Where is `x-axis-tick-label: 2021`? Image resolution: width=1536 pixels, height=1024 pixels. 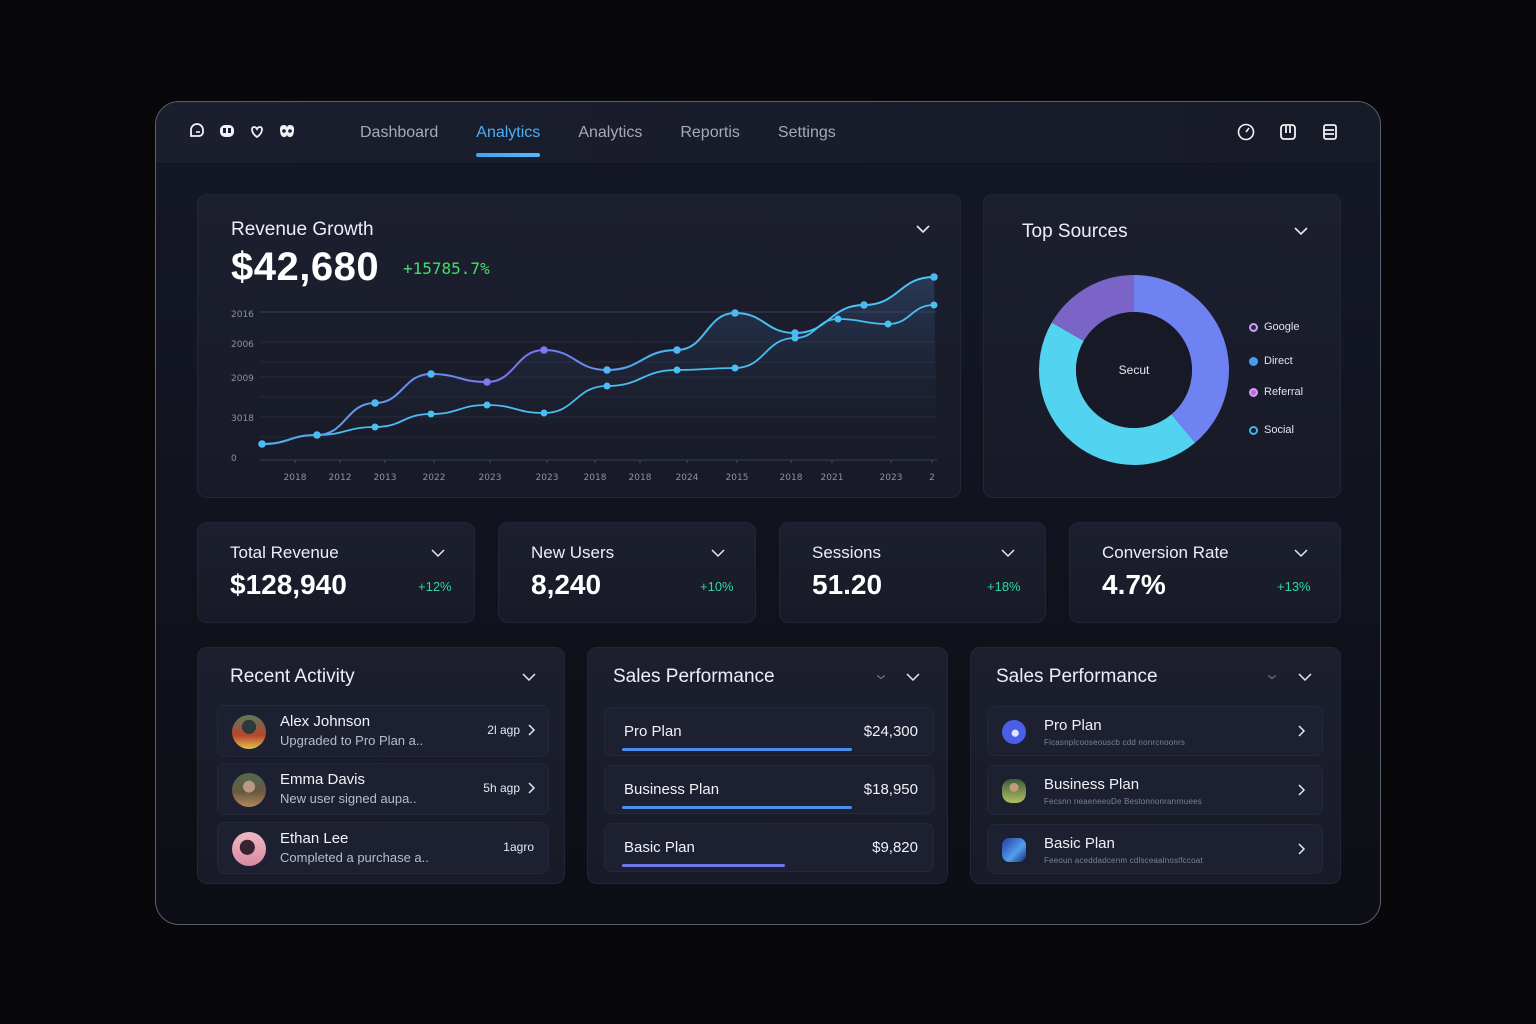
x-axis-tick-label: 2021 is located at coordinates (832, 478).